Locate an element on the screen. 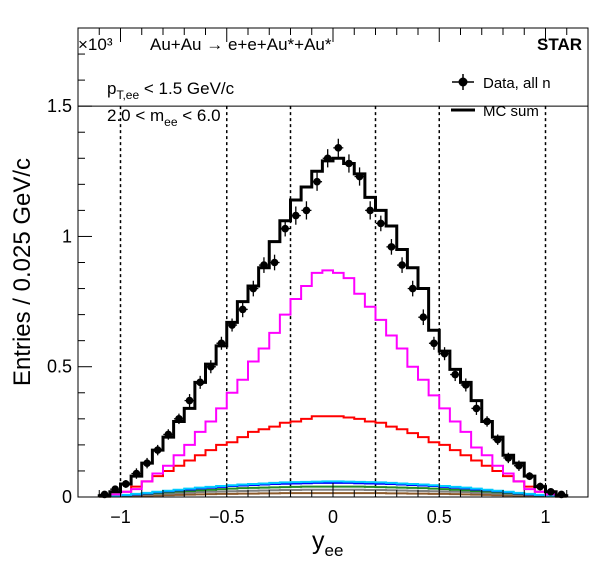 The height and width of the screenshot is (572, 596). scale-exponent: ×10³ is located at coordinates (95, 44).